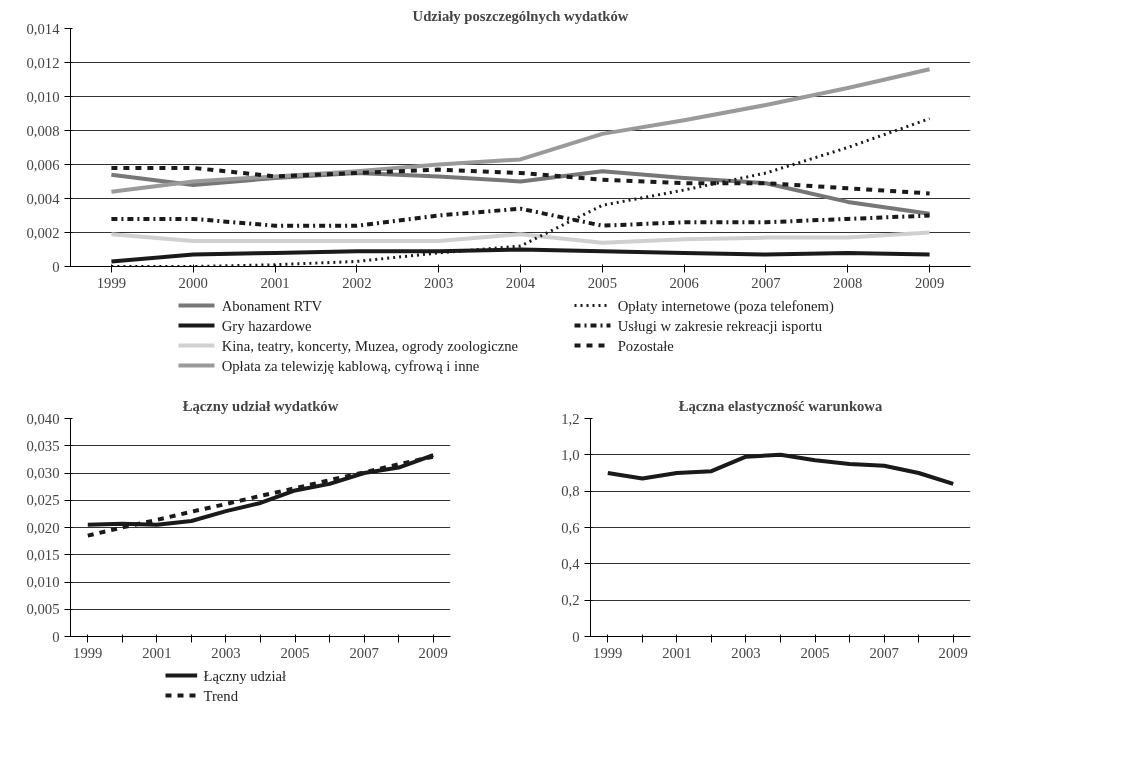 This screenshot has width=1131, height=784. I want to click on chart-title: Udziały poszczególnych wydatków, so click(520, 15).